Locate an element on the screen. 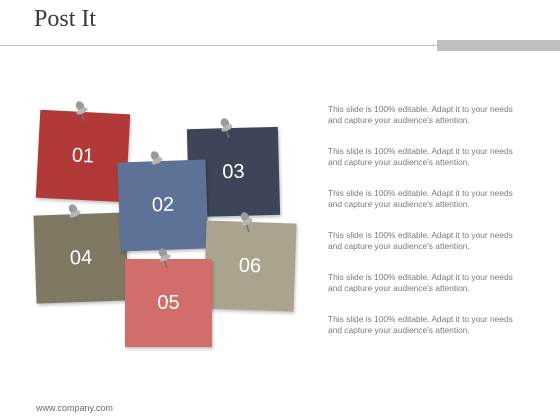 Image resolution: width=560 pixels, height=420 pixels. note-02-label: 02 is located at coordinates (163, 205).